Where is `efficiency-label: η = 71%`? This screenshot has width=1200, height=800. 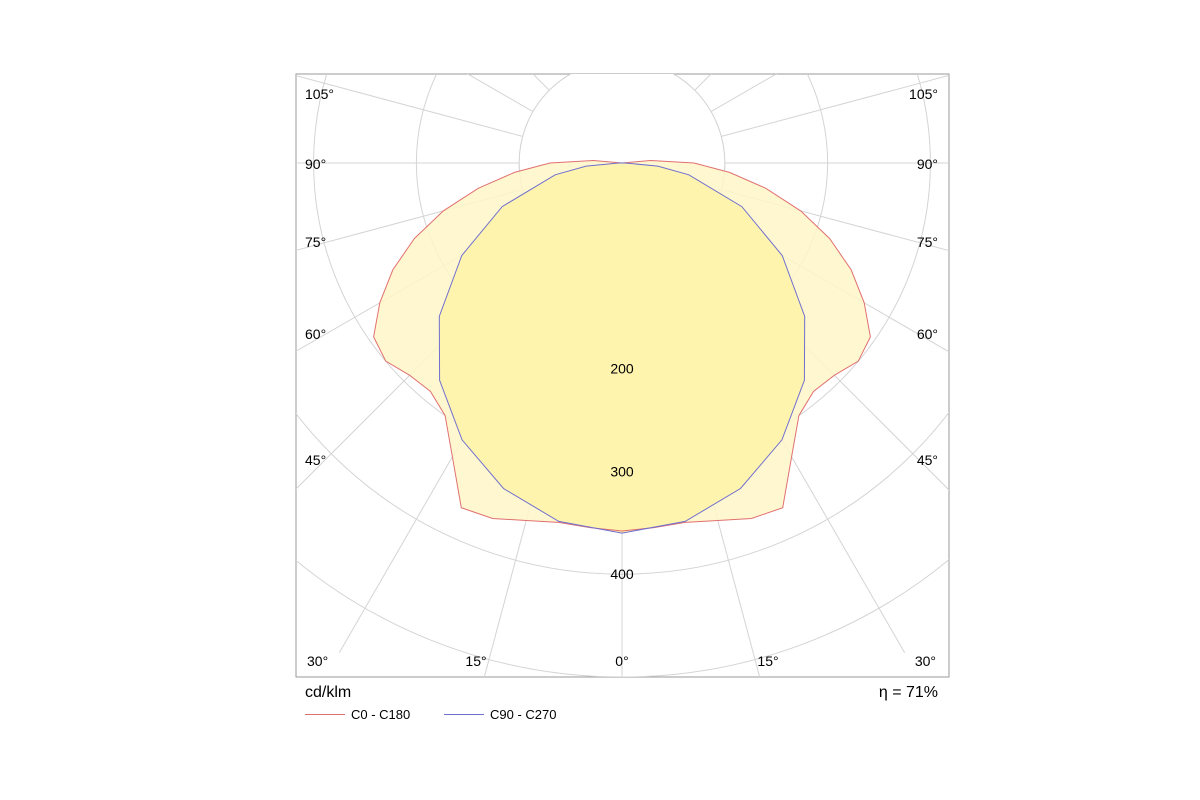
efficiency-label: η = 71% is located at coordinates (908, 692).